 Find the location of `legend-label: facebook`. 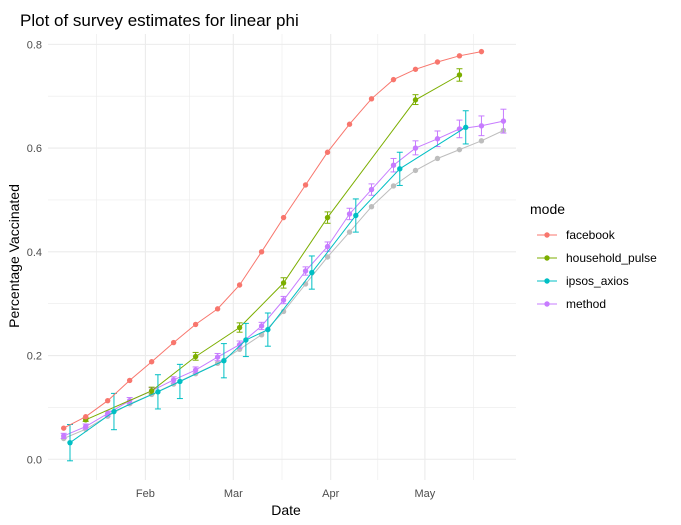

legend-label: facebook is located at coordinates (591, 235).